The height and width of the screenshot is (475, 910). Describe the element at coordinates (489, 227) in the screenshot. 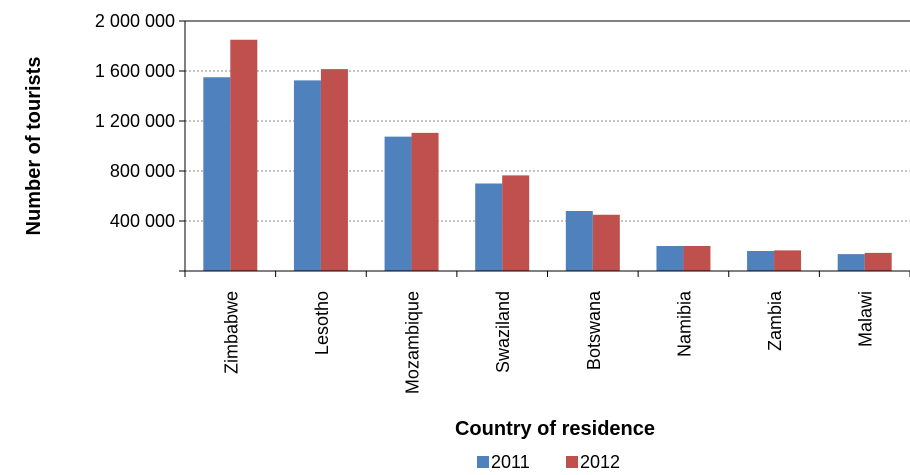

I see `bar-2011-swaziland` at that location.